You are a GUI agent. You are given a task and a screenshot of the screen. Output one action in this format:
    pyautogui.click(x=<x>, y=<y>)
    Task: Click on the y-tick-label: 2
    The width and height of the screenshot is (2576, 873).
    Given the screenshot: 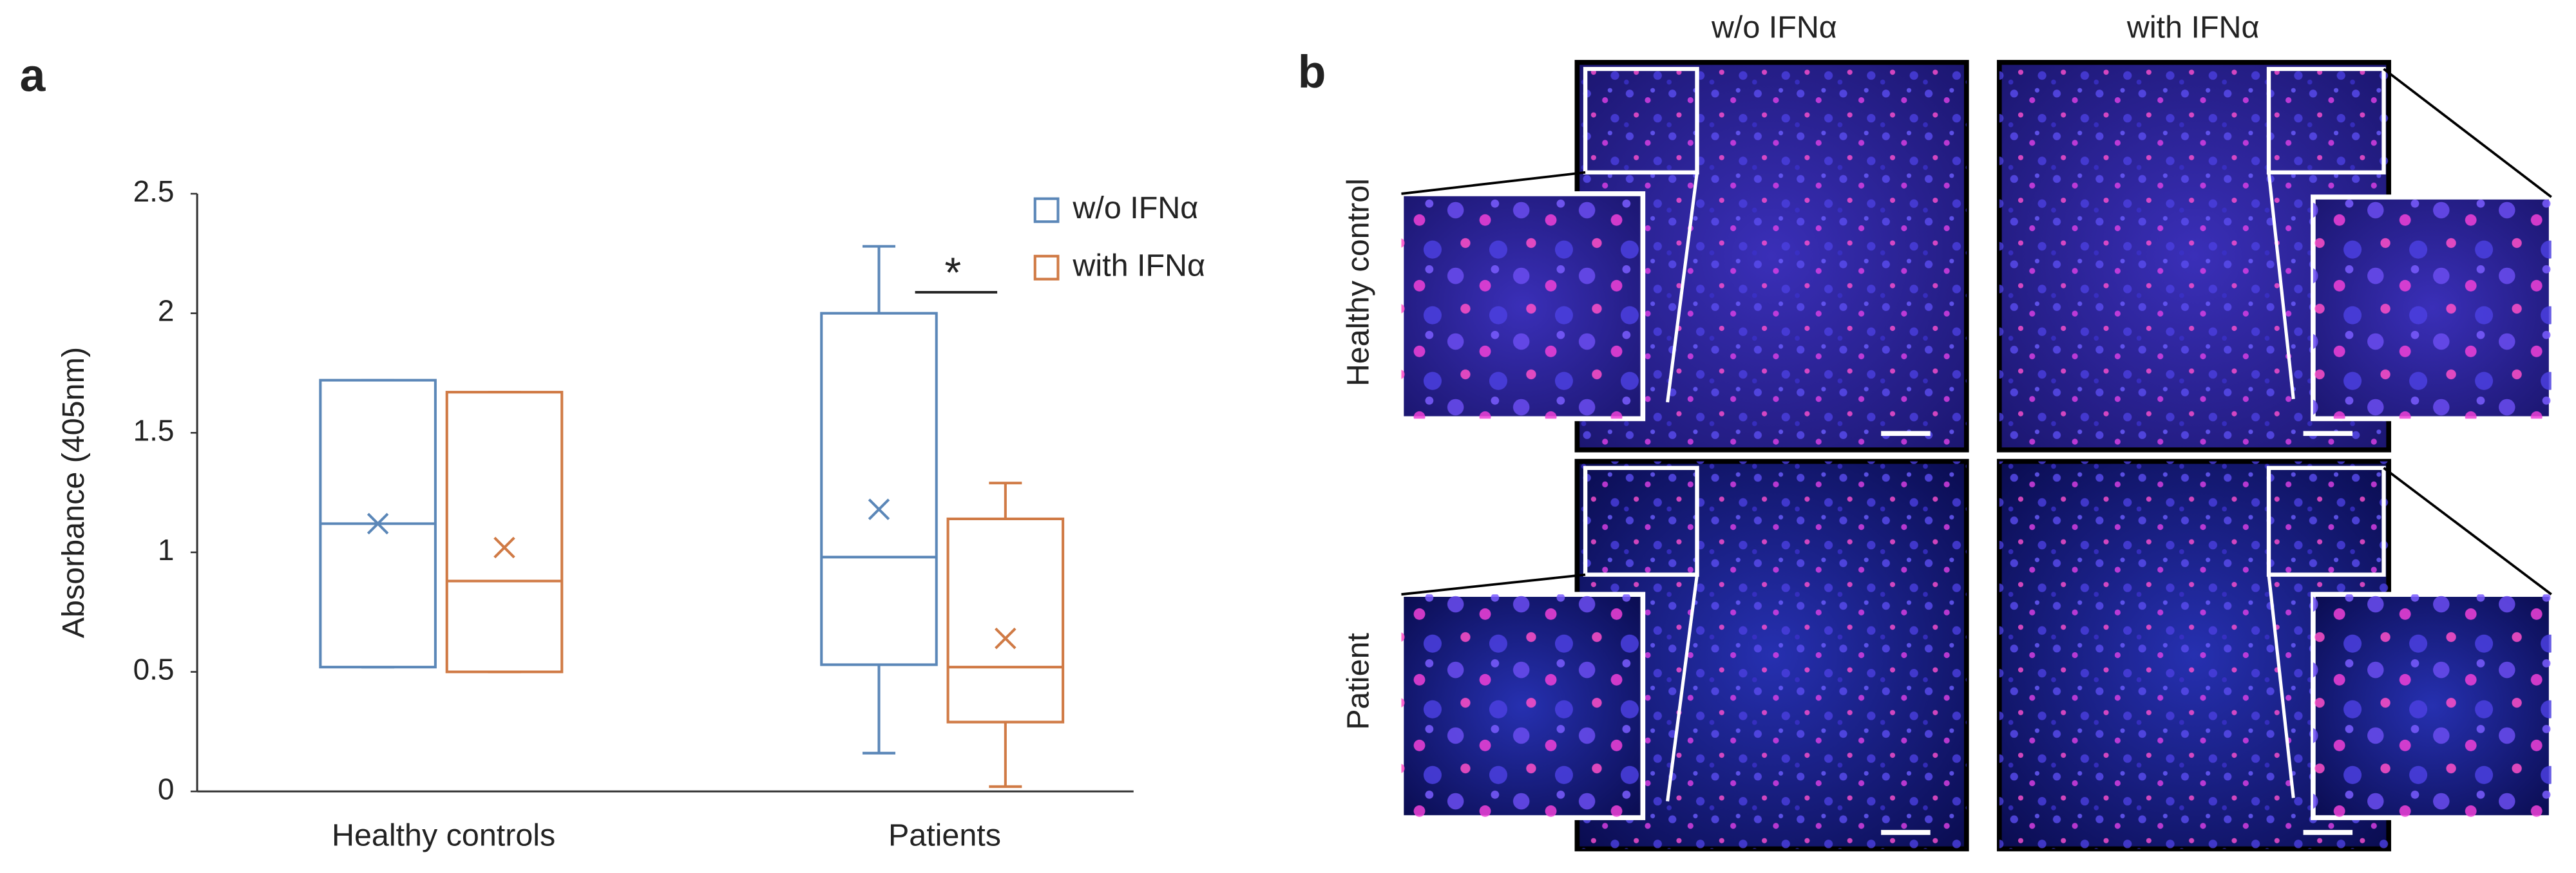 What is the action you would take?
    pyautogui.click(x=166, y=311)
    